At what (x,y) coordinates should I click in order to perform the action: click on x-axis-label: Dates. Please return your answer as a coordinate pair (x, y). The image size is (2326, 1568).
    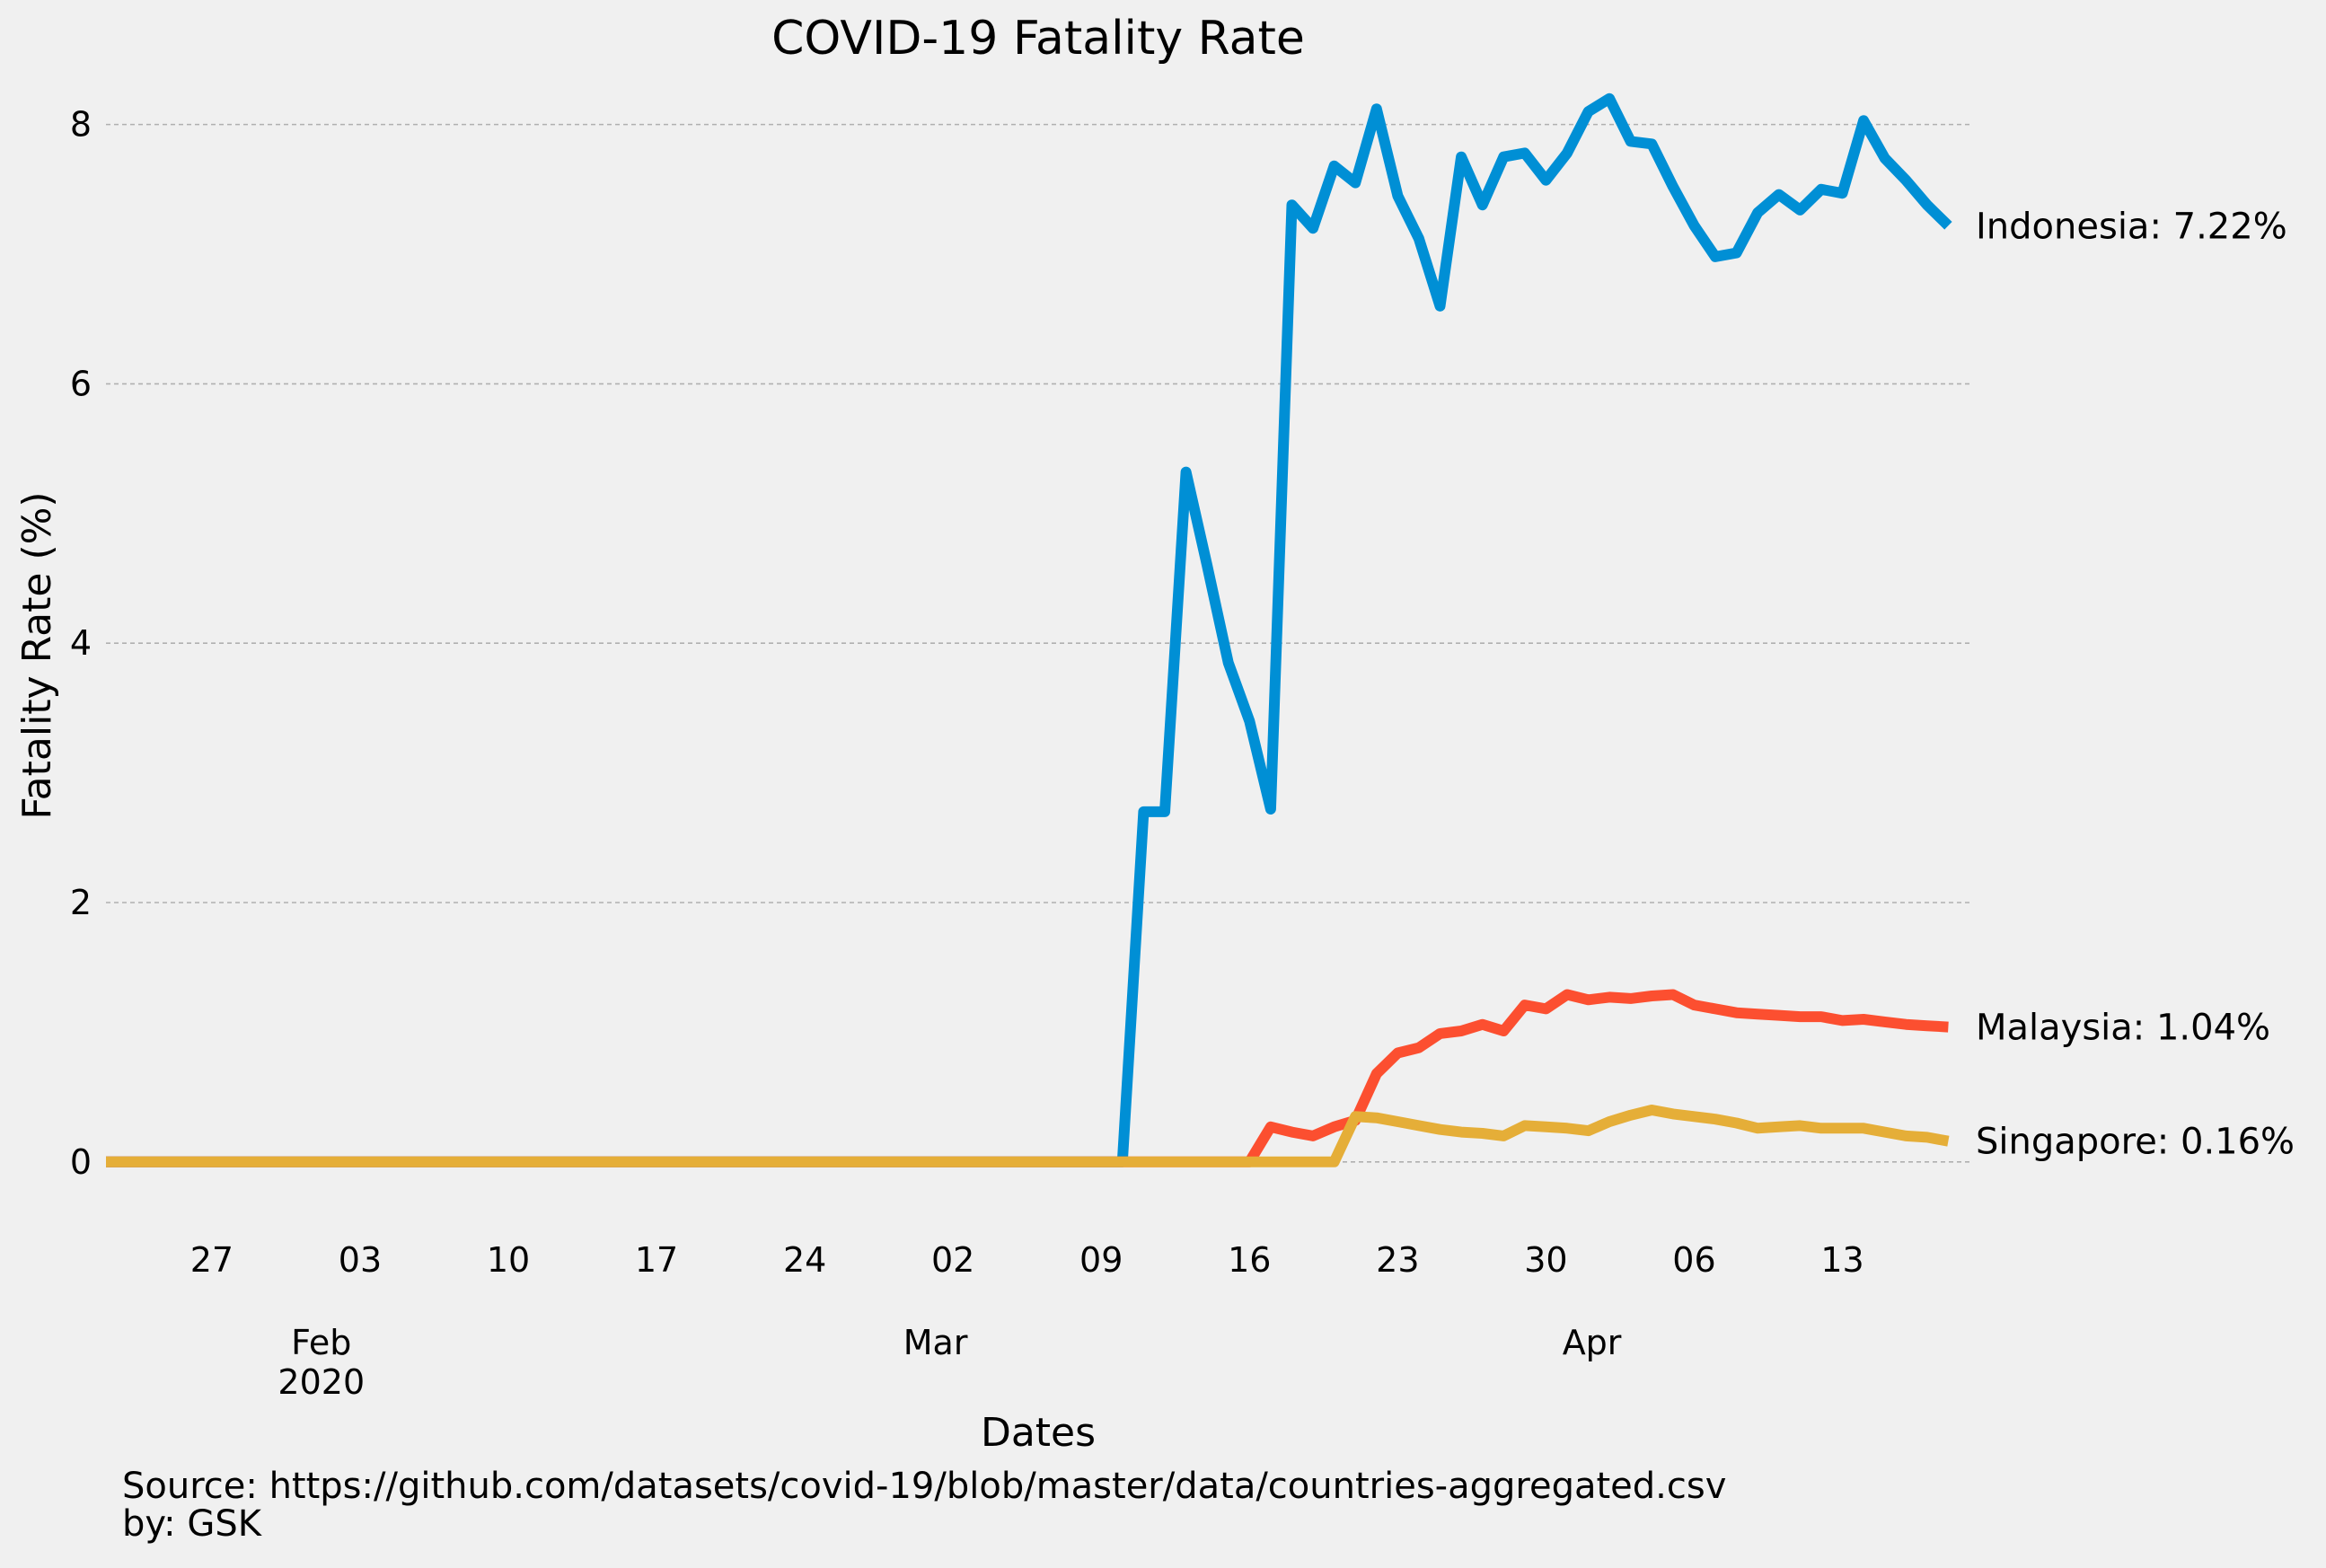
    Looking at the image, I should click on (1038, 1433).